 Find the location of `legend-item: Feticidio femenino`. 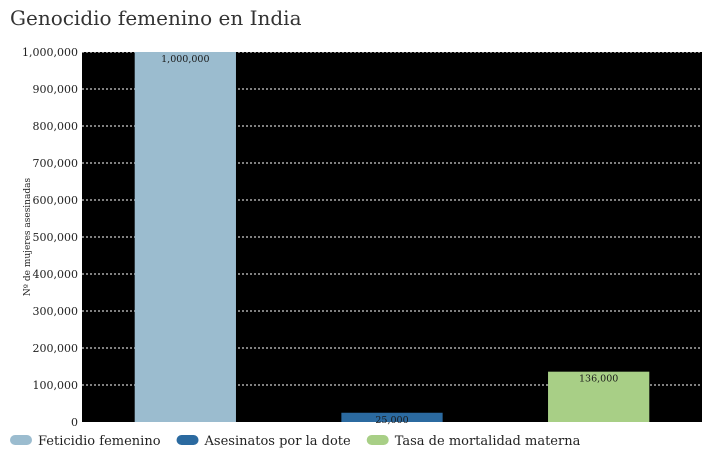

legend-item: Feticidio femenino is located at coordinates (85, 441).